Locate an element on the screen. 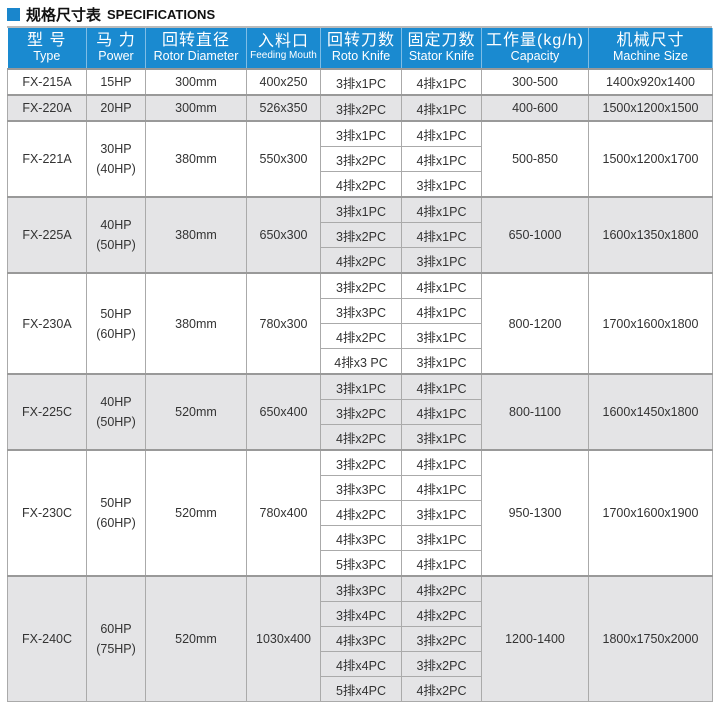 The width and height of the screenshot is (720, 702). roto-knife: 3排x4PC is located at coordinates (361, 614).